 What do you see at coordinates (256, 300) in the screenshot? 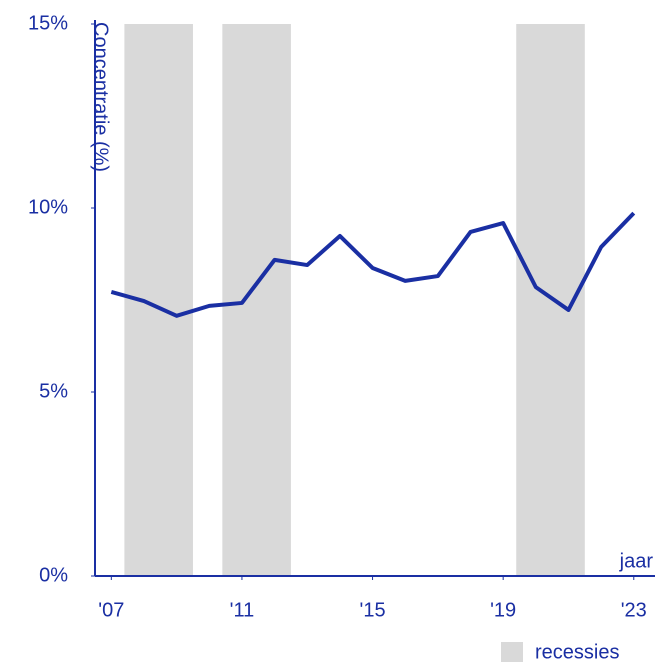
I see `recession-band` at bounding box center [256, 300].